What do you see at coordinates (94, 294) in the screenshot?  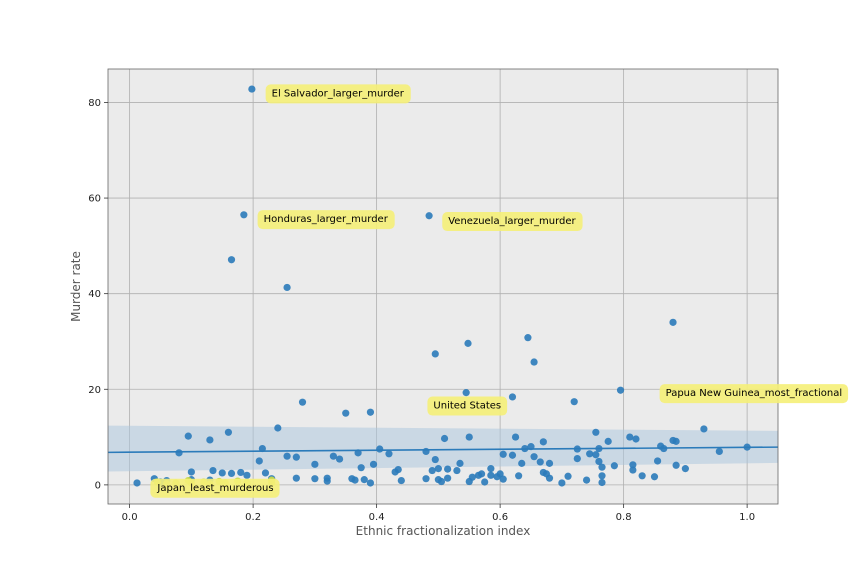 I see `y-tick-label: 40` at bounding box center [94, 294].